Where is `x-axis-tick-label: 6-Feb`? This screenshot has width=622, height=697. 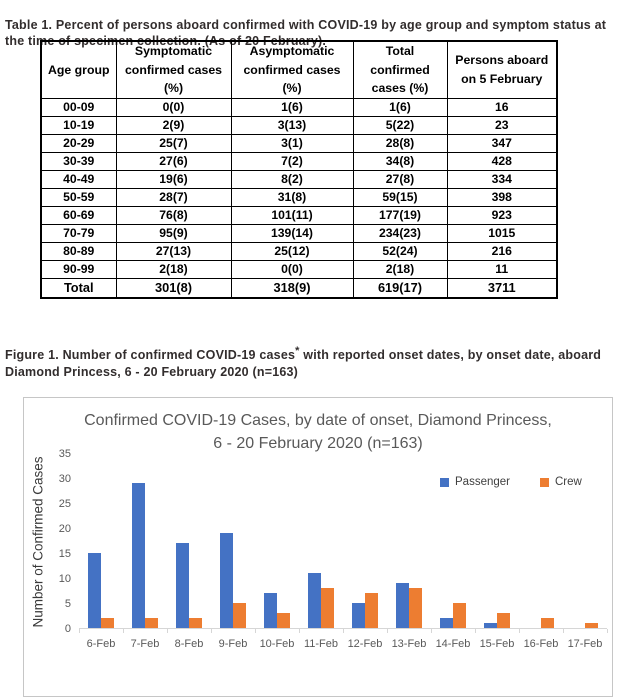 x-axis-tick-label: 6-Feb is located at coordinates (101, 644).